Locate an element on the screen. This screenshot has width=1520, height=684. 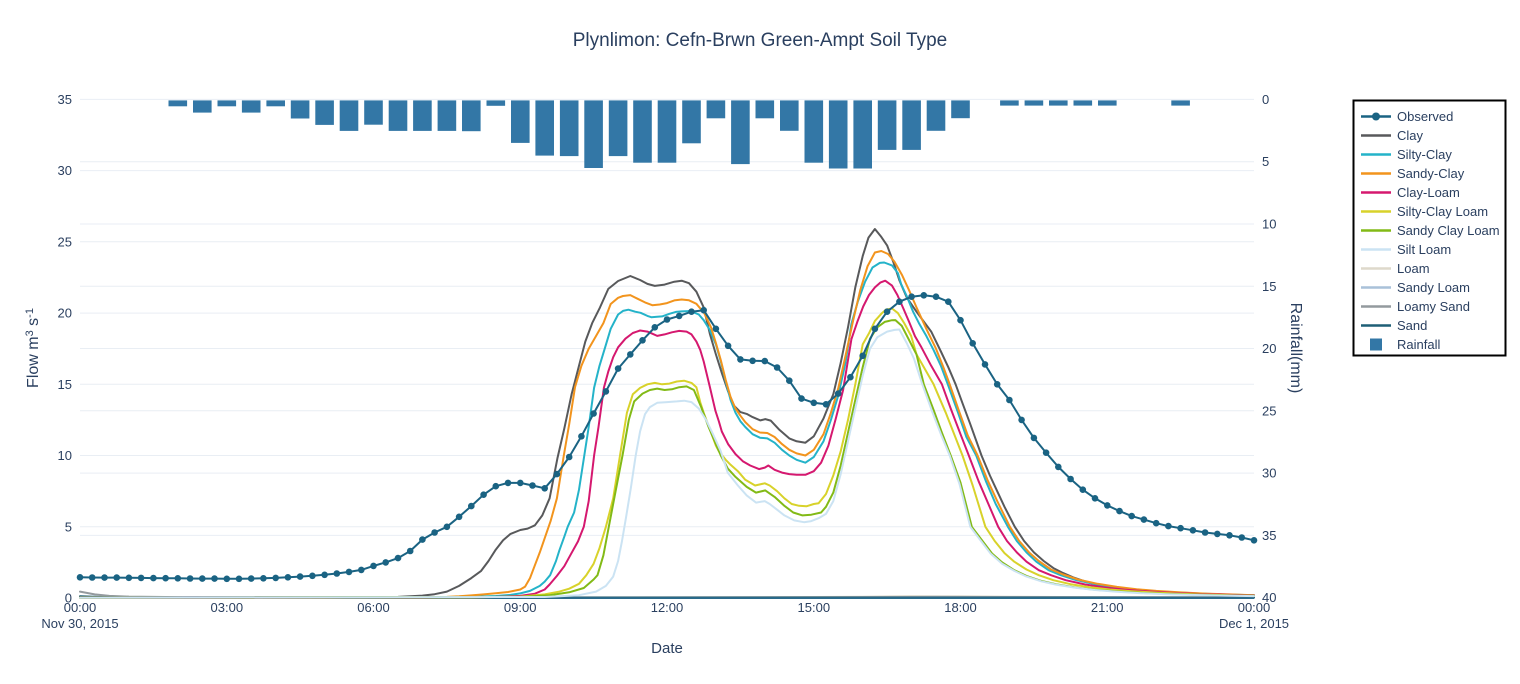
svg-text: 15:00 is located at coordinates (814, 607).